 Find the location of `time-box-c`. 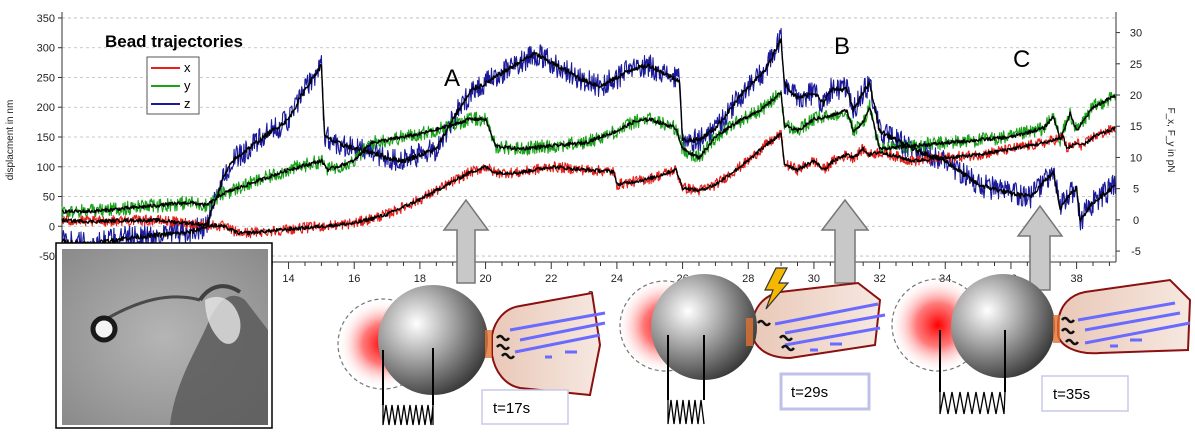

time-box-c is located at coordinates (1085, 393).